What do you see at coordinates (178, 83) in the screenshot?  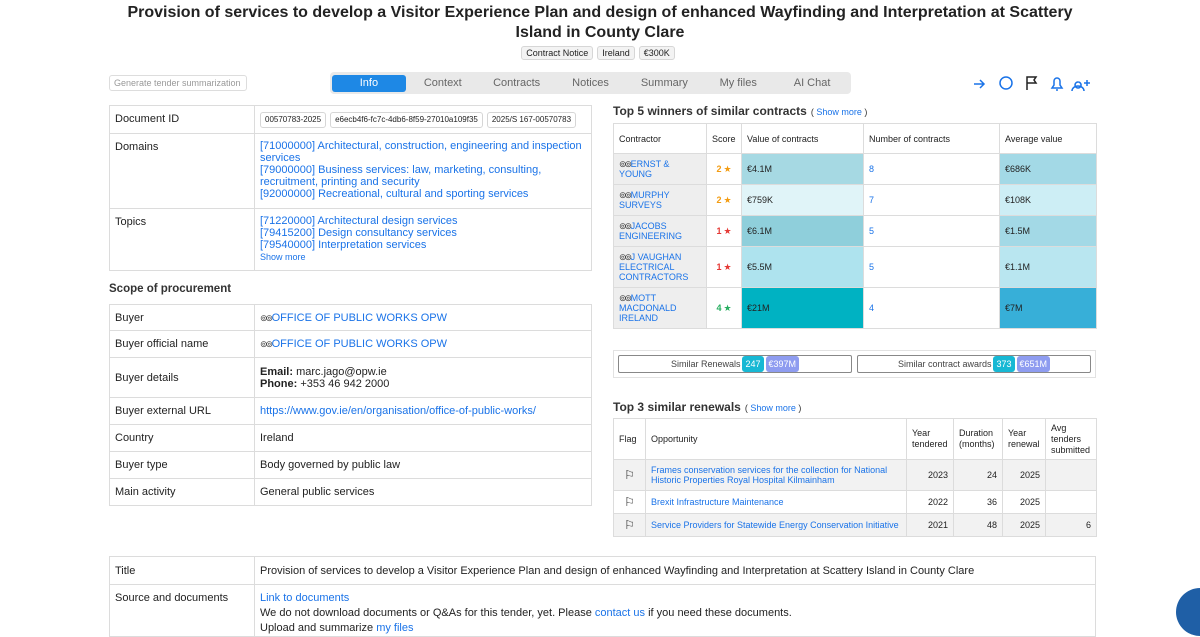 I see `summarize-button: Generate tender summarization` at bounding box center [178, 83].